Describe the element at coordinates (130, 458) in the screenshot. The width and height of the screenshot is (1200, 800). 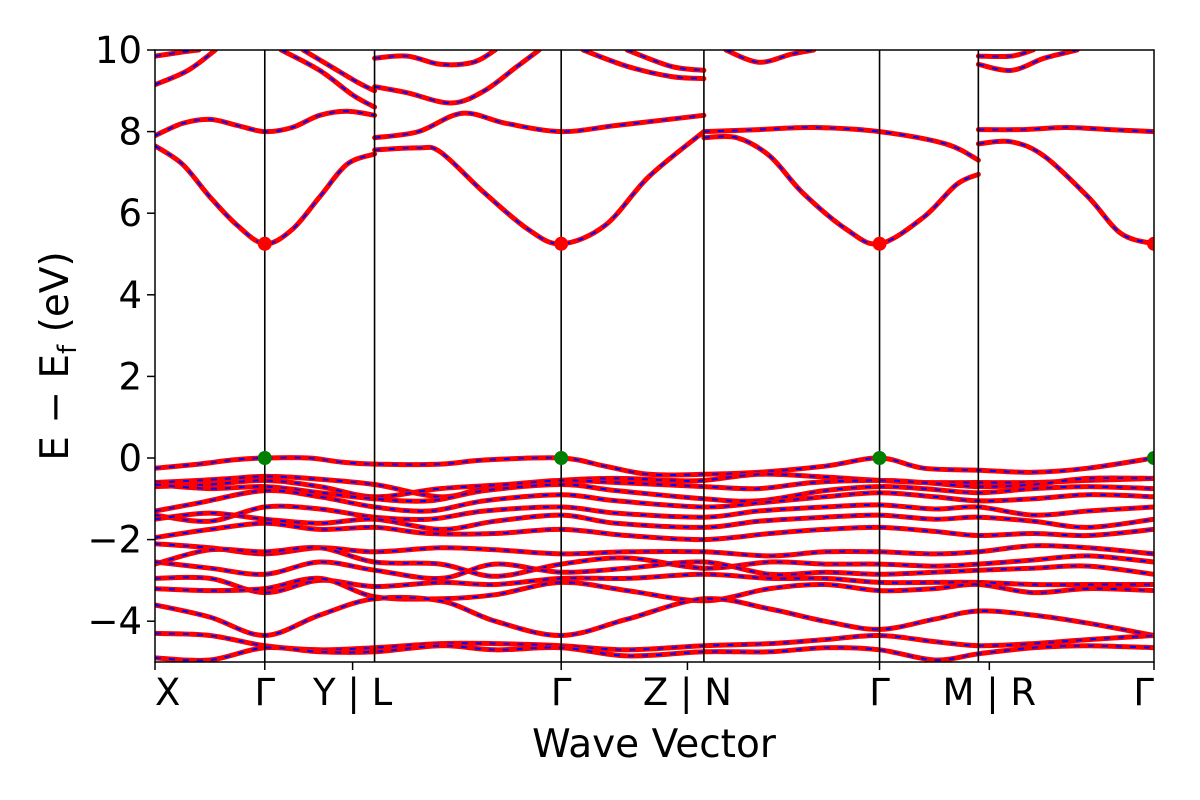
I see `y-tick-label: 0` at that location.